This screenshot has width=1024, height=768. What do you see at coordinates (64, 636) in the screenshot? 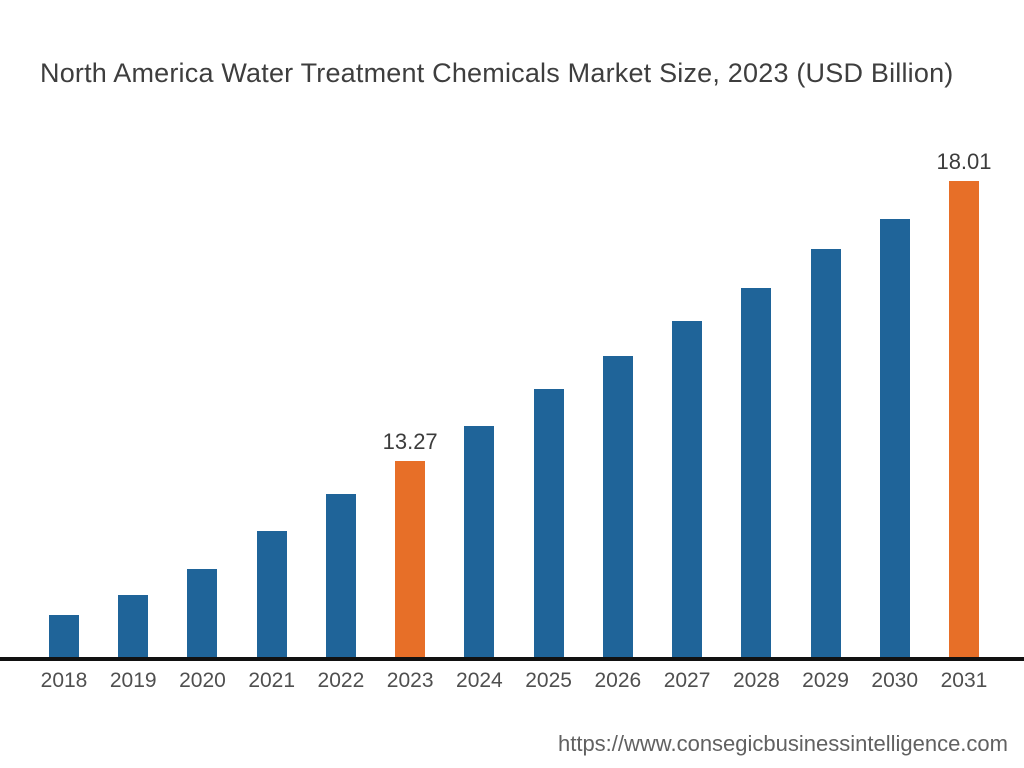
I see `bar-2018` at bounding box center [64, 636].